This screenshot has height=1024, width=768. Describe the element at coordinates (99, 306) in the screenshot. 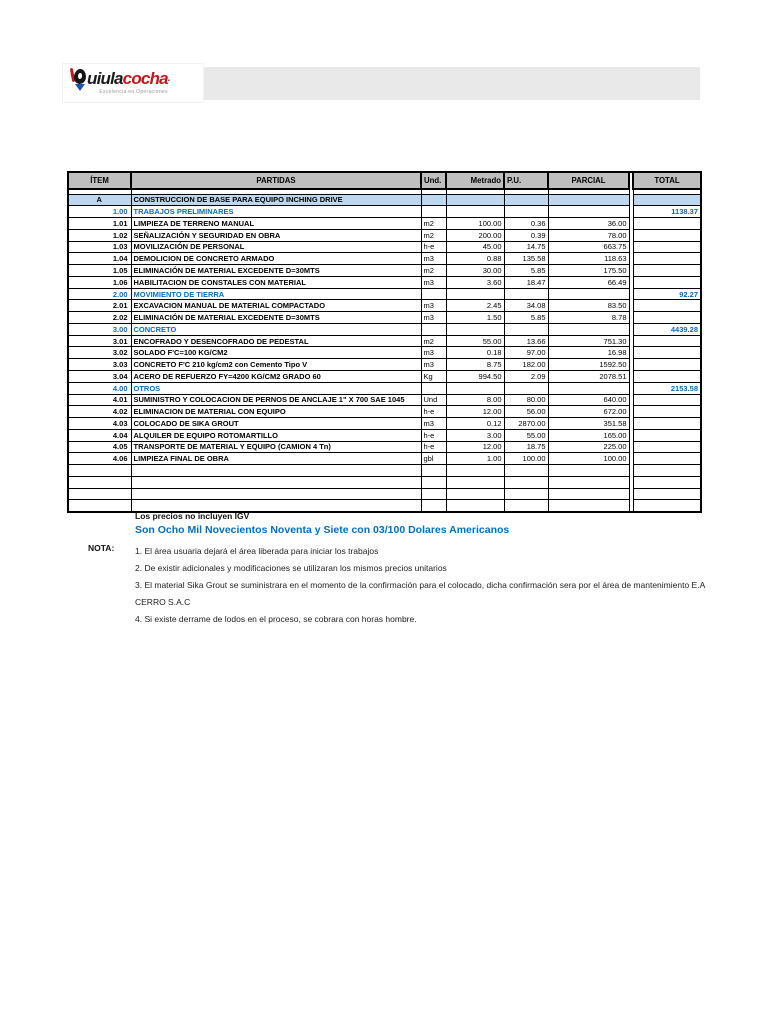

I see `cell-item: 2.01` at that location.